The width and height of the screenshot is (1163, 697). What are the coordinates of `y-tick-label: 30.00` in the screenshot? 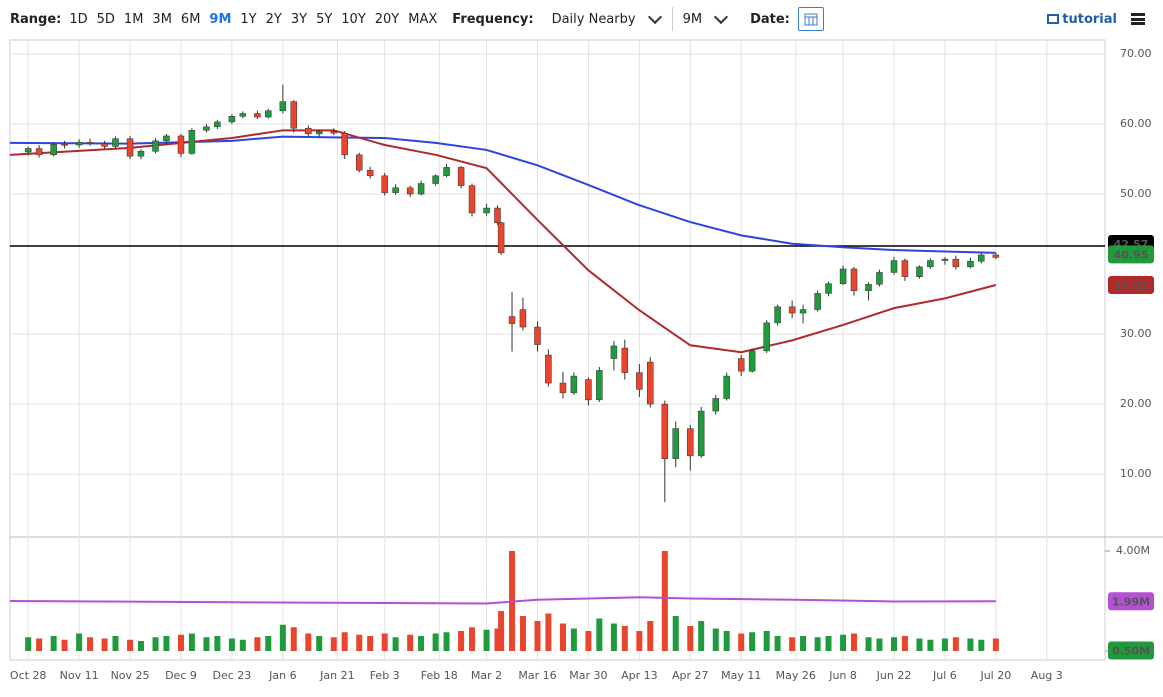 It's located at (1136, 333).